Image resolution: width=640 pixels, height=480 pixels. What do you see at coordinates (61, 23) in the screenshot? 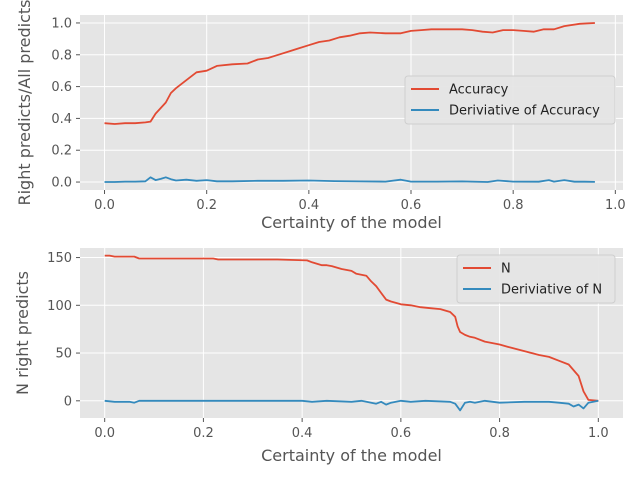
I see `y-tick-label: 1.0` at bounding box center [61, 23].